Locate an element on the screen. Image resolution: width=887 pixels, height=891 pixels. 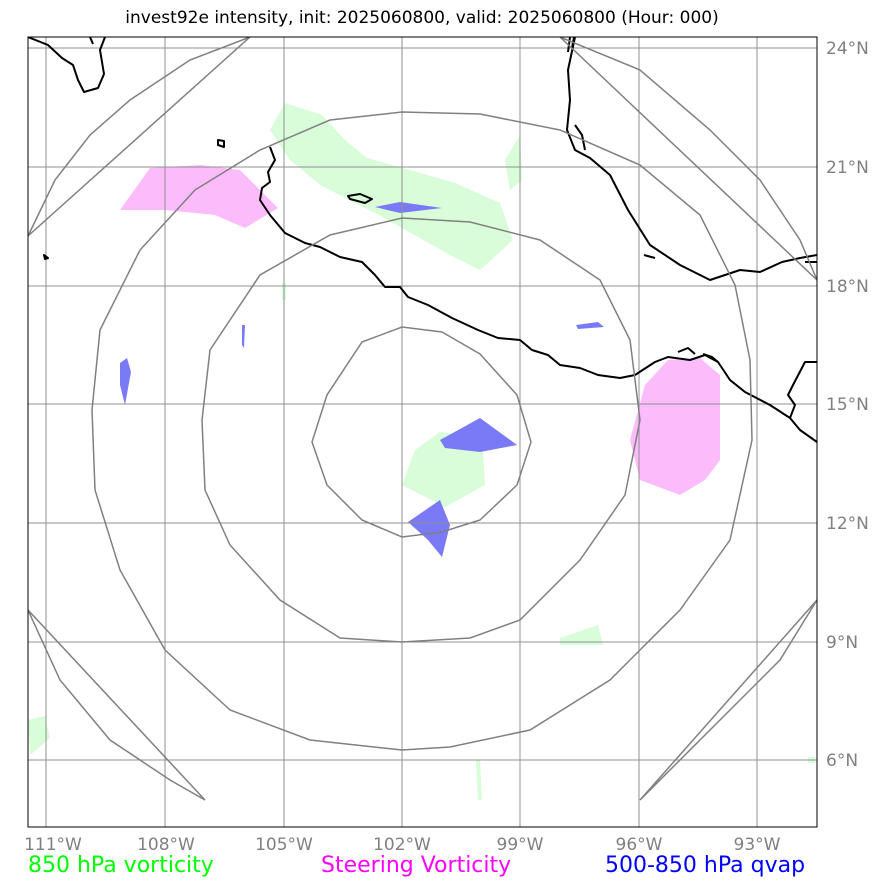
legend-qvap: 500-850 hPa qvap is located at coordinates (705, 865).